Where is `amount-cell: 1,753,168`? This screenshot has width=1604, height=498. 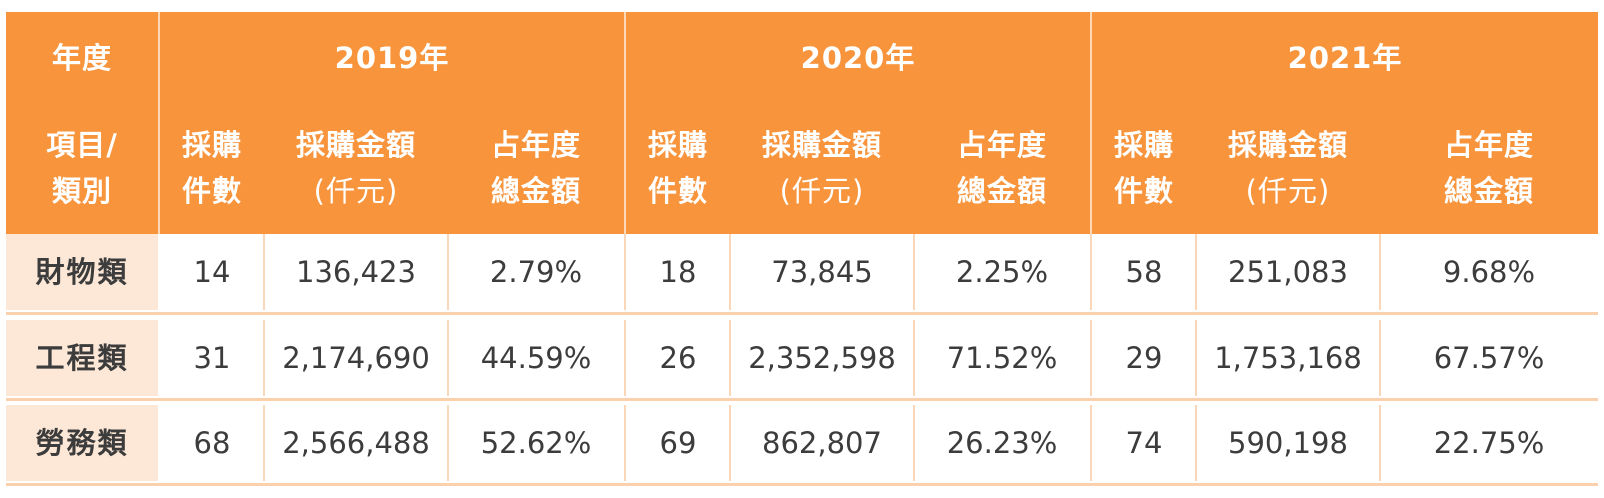 amount-cell: 1,753,168 is located at coordinates (1288, 358).